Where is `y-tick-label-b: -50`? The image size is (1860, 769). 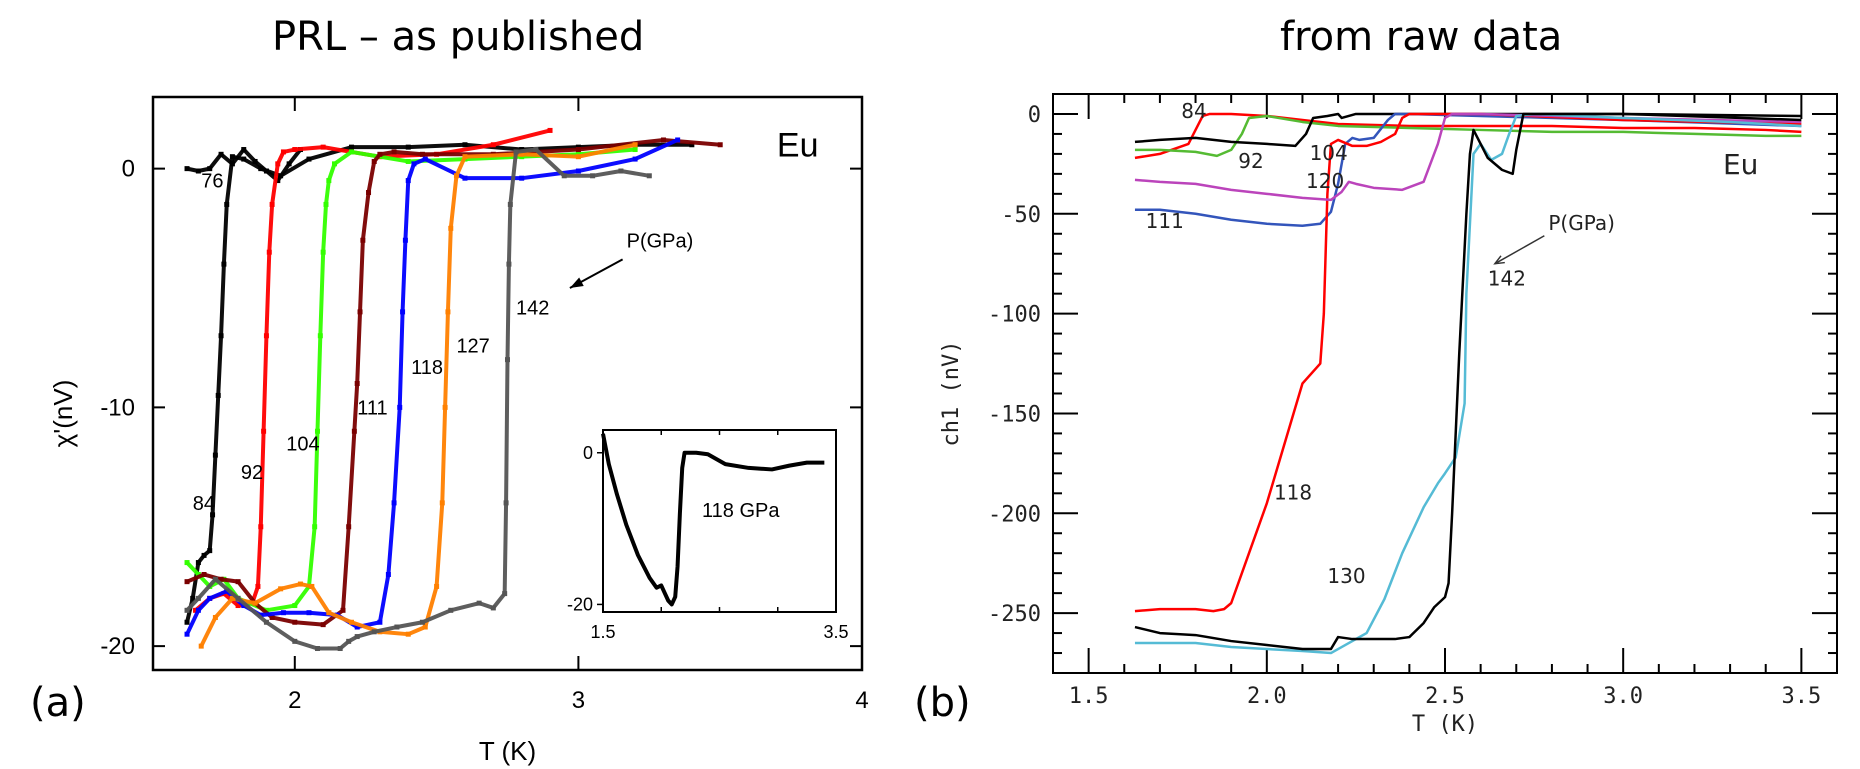
y-tick-label-b: -50 is located at coordinates (1021, 215).